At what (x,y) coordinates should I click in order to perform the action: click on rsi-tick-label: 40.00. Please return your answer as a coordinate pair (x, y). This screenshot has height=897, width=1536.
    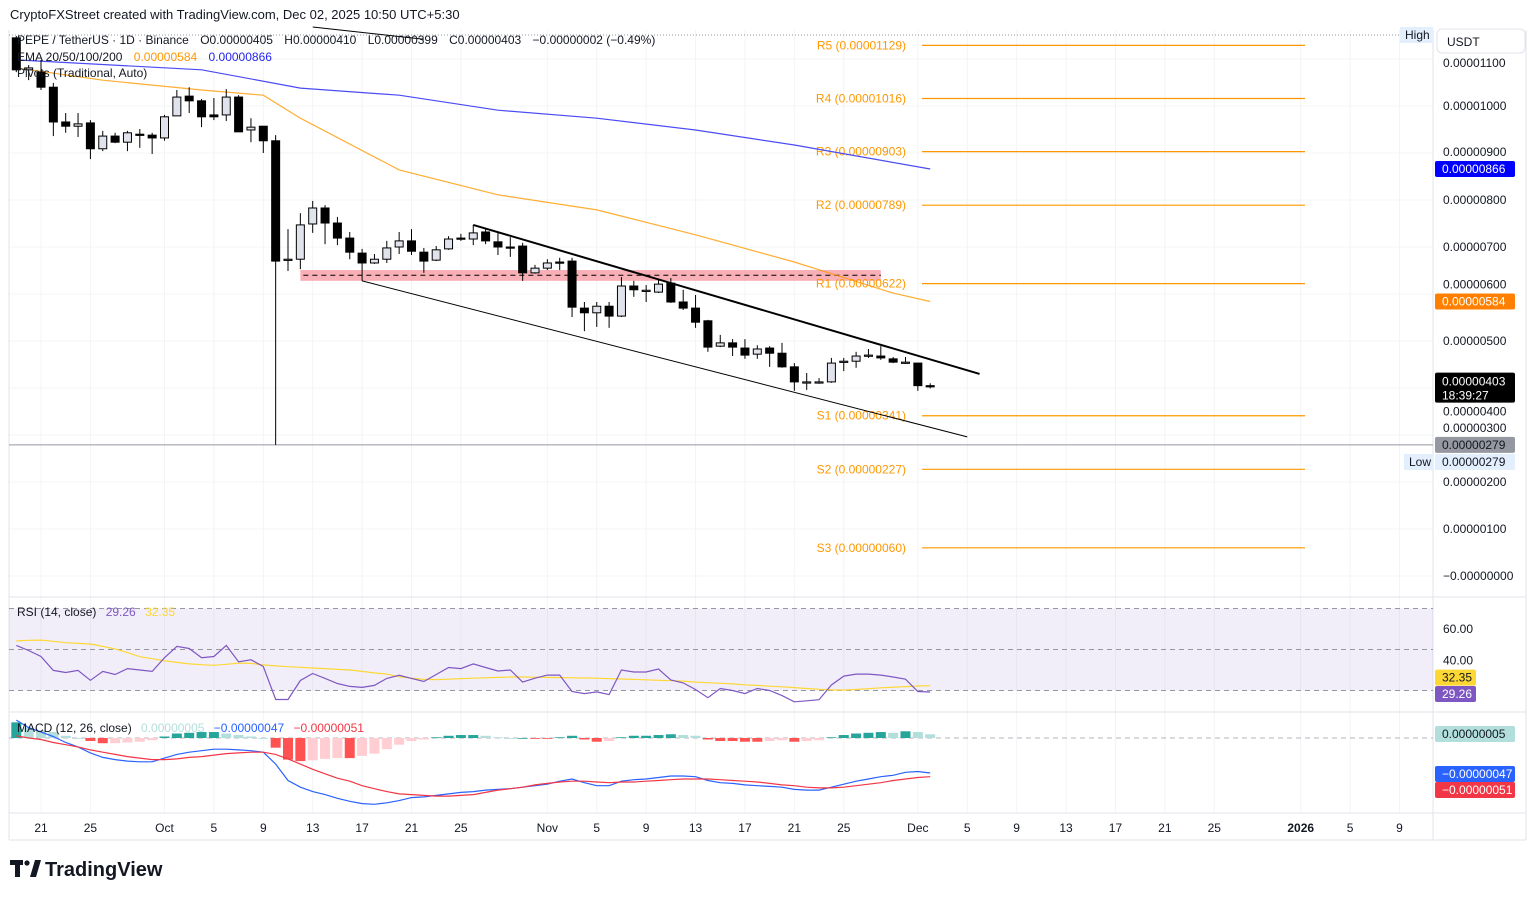
    Looking at the image, I should click on (1458, 661).